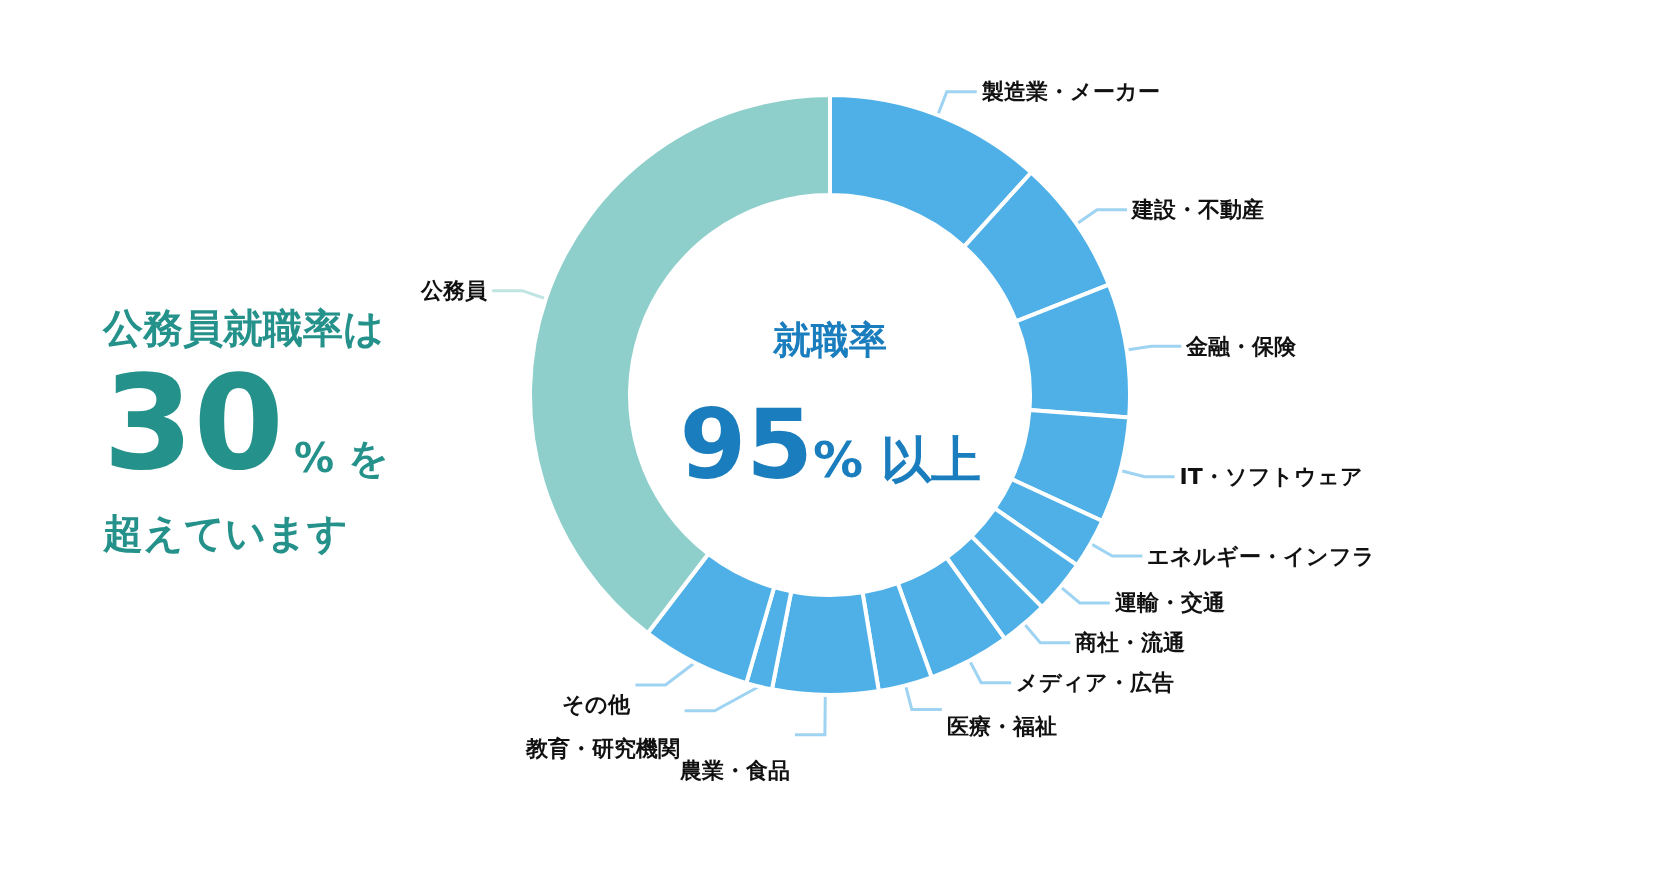 This screenshot has height=878, width=1656. What do you see at coordinates (243, 328) in the screenshot?
I see `text: 公務員就職率は` at bounding box center [243, 328].